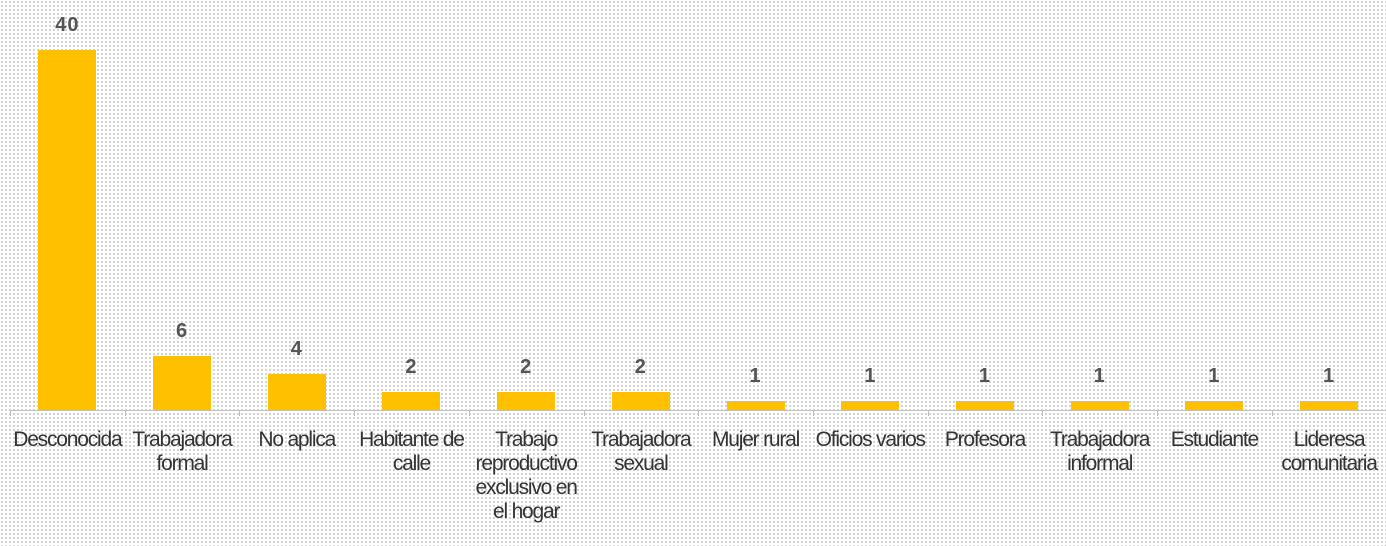  Describe the element at coordinates (297, 439) in the screenshot. I see `x-tick-label: No aplica` at that location.